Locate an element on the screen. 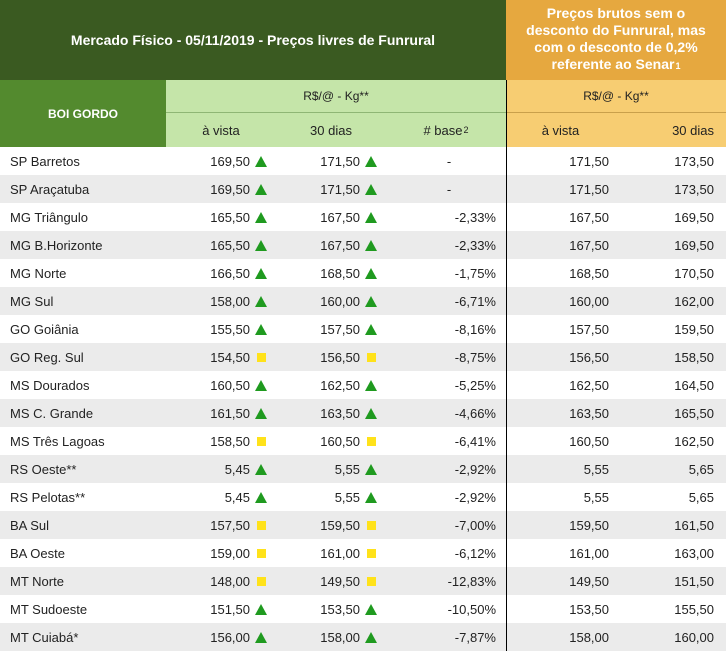  base-diff: -4,66% is located at coordinates (475, 413).